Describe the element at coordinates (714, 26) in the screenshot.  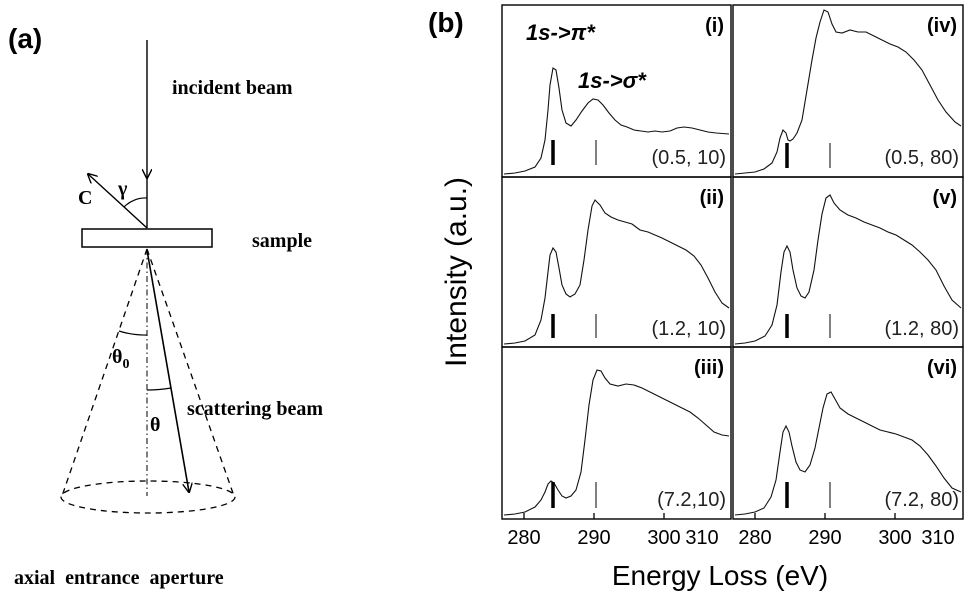
I see `cell-roman-label: (i)` at that location.